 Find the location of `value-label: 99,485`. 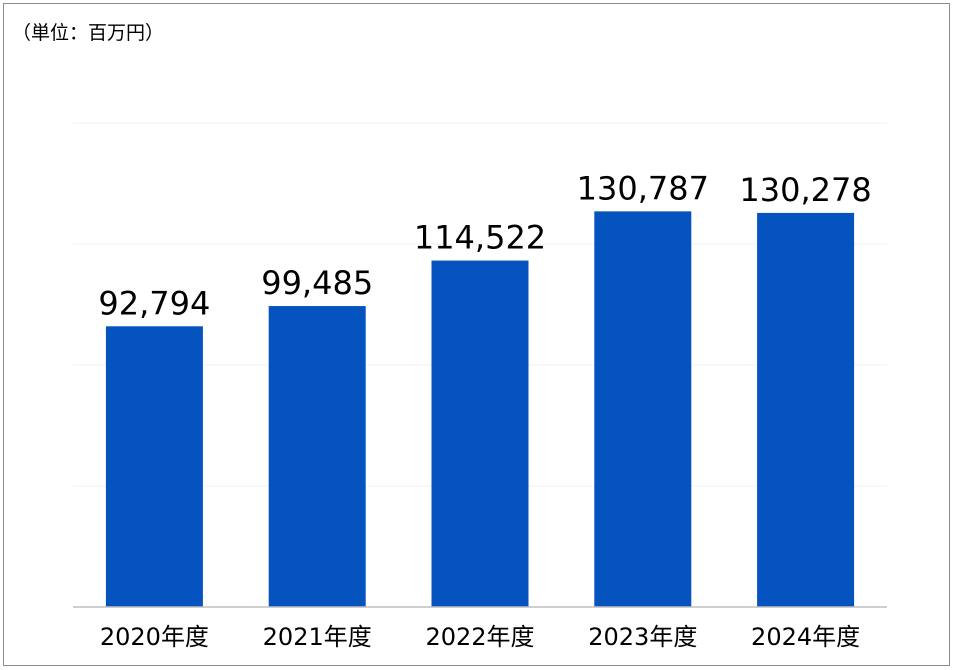

value-label: 99,485 is located at coordinates (317, 283).